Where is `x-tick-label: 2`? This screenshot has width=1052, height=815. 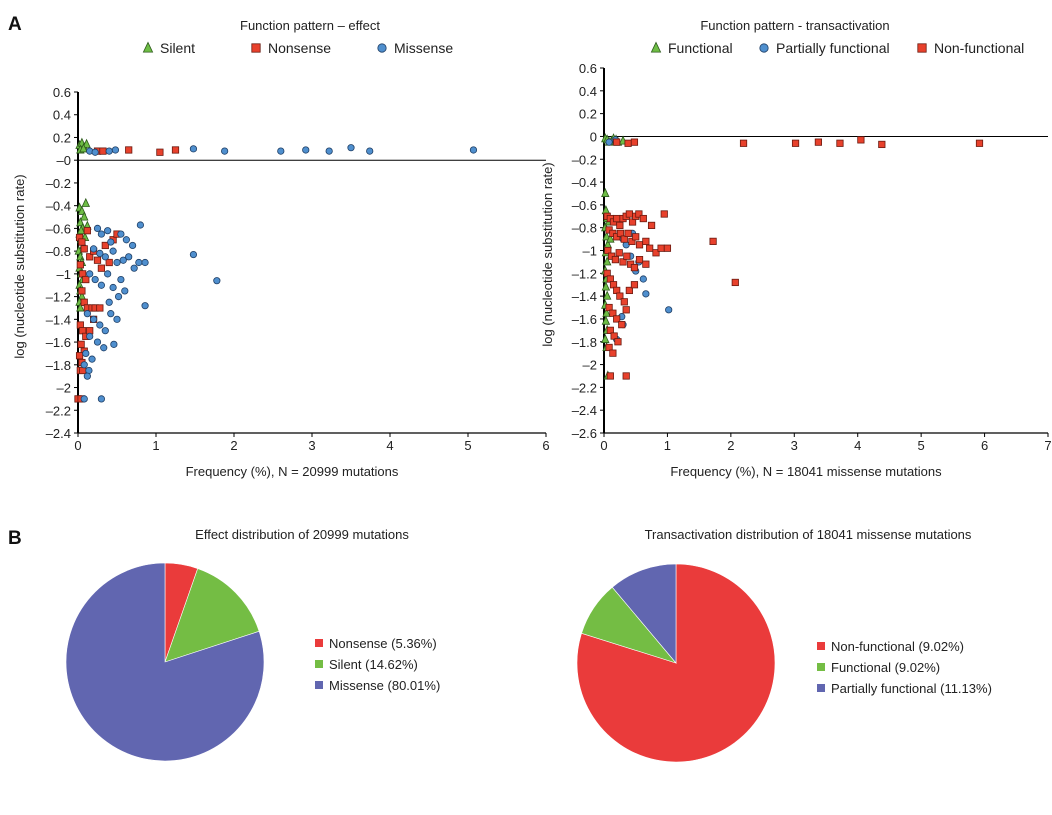 x-tick-label: 2 is located at coordinates (730, 445).